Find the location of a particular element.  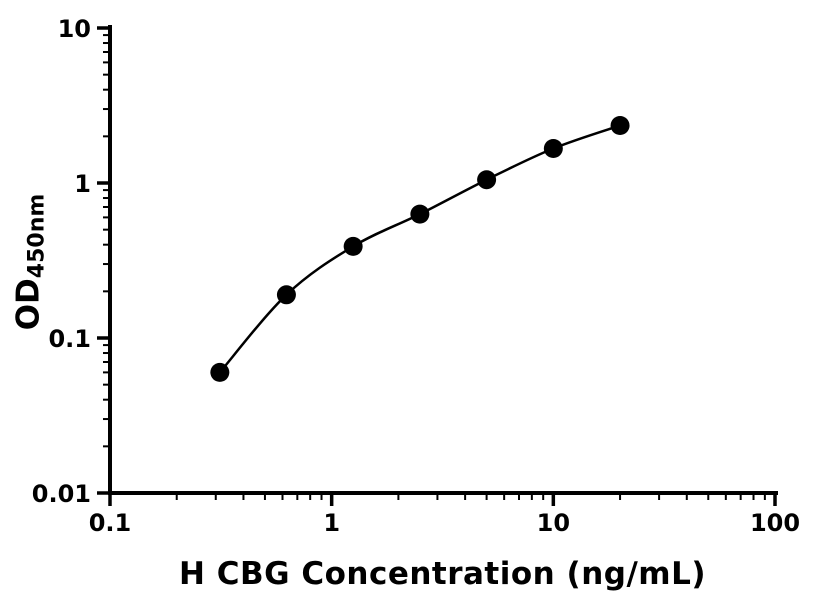

y-axis-title: OD450nm is located at coordinates (30, 262).